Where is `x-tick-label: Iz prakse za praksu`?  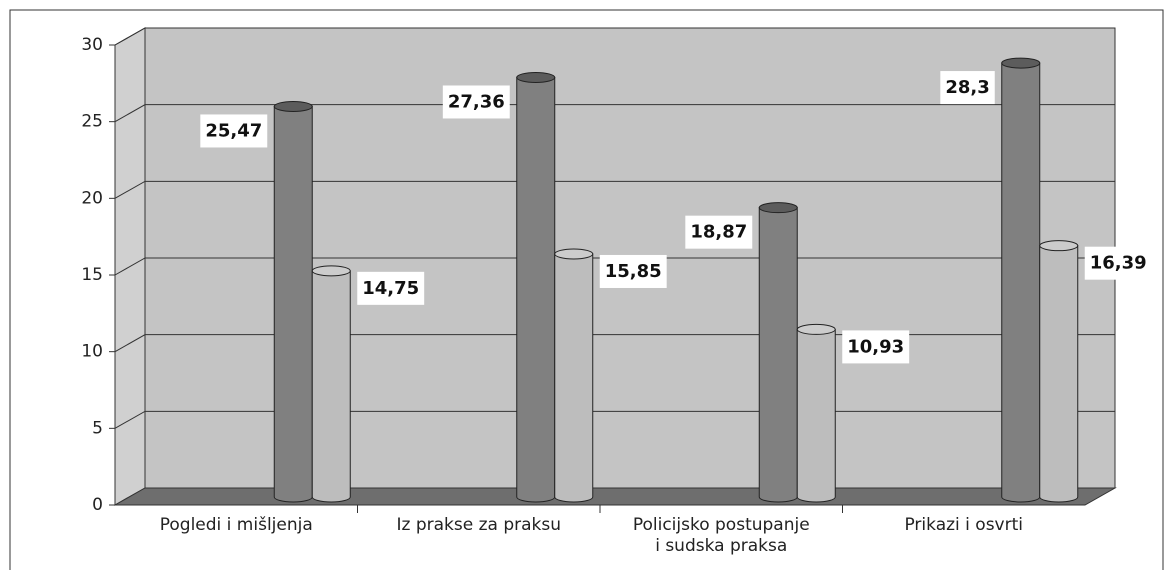 x-tick-label: Iz prakse za praksu is located at coordinates (478, 525).